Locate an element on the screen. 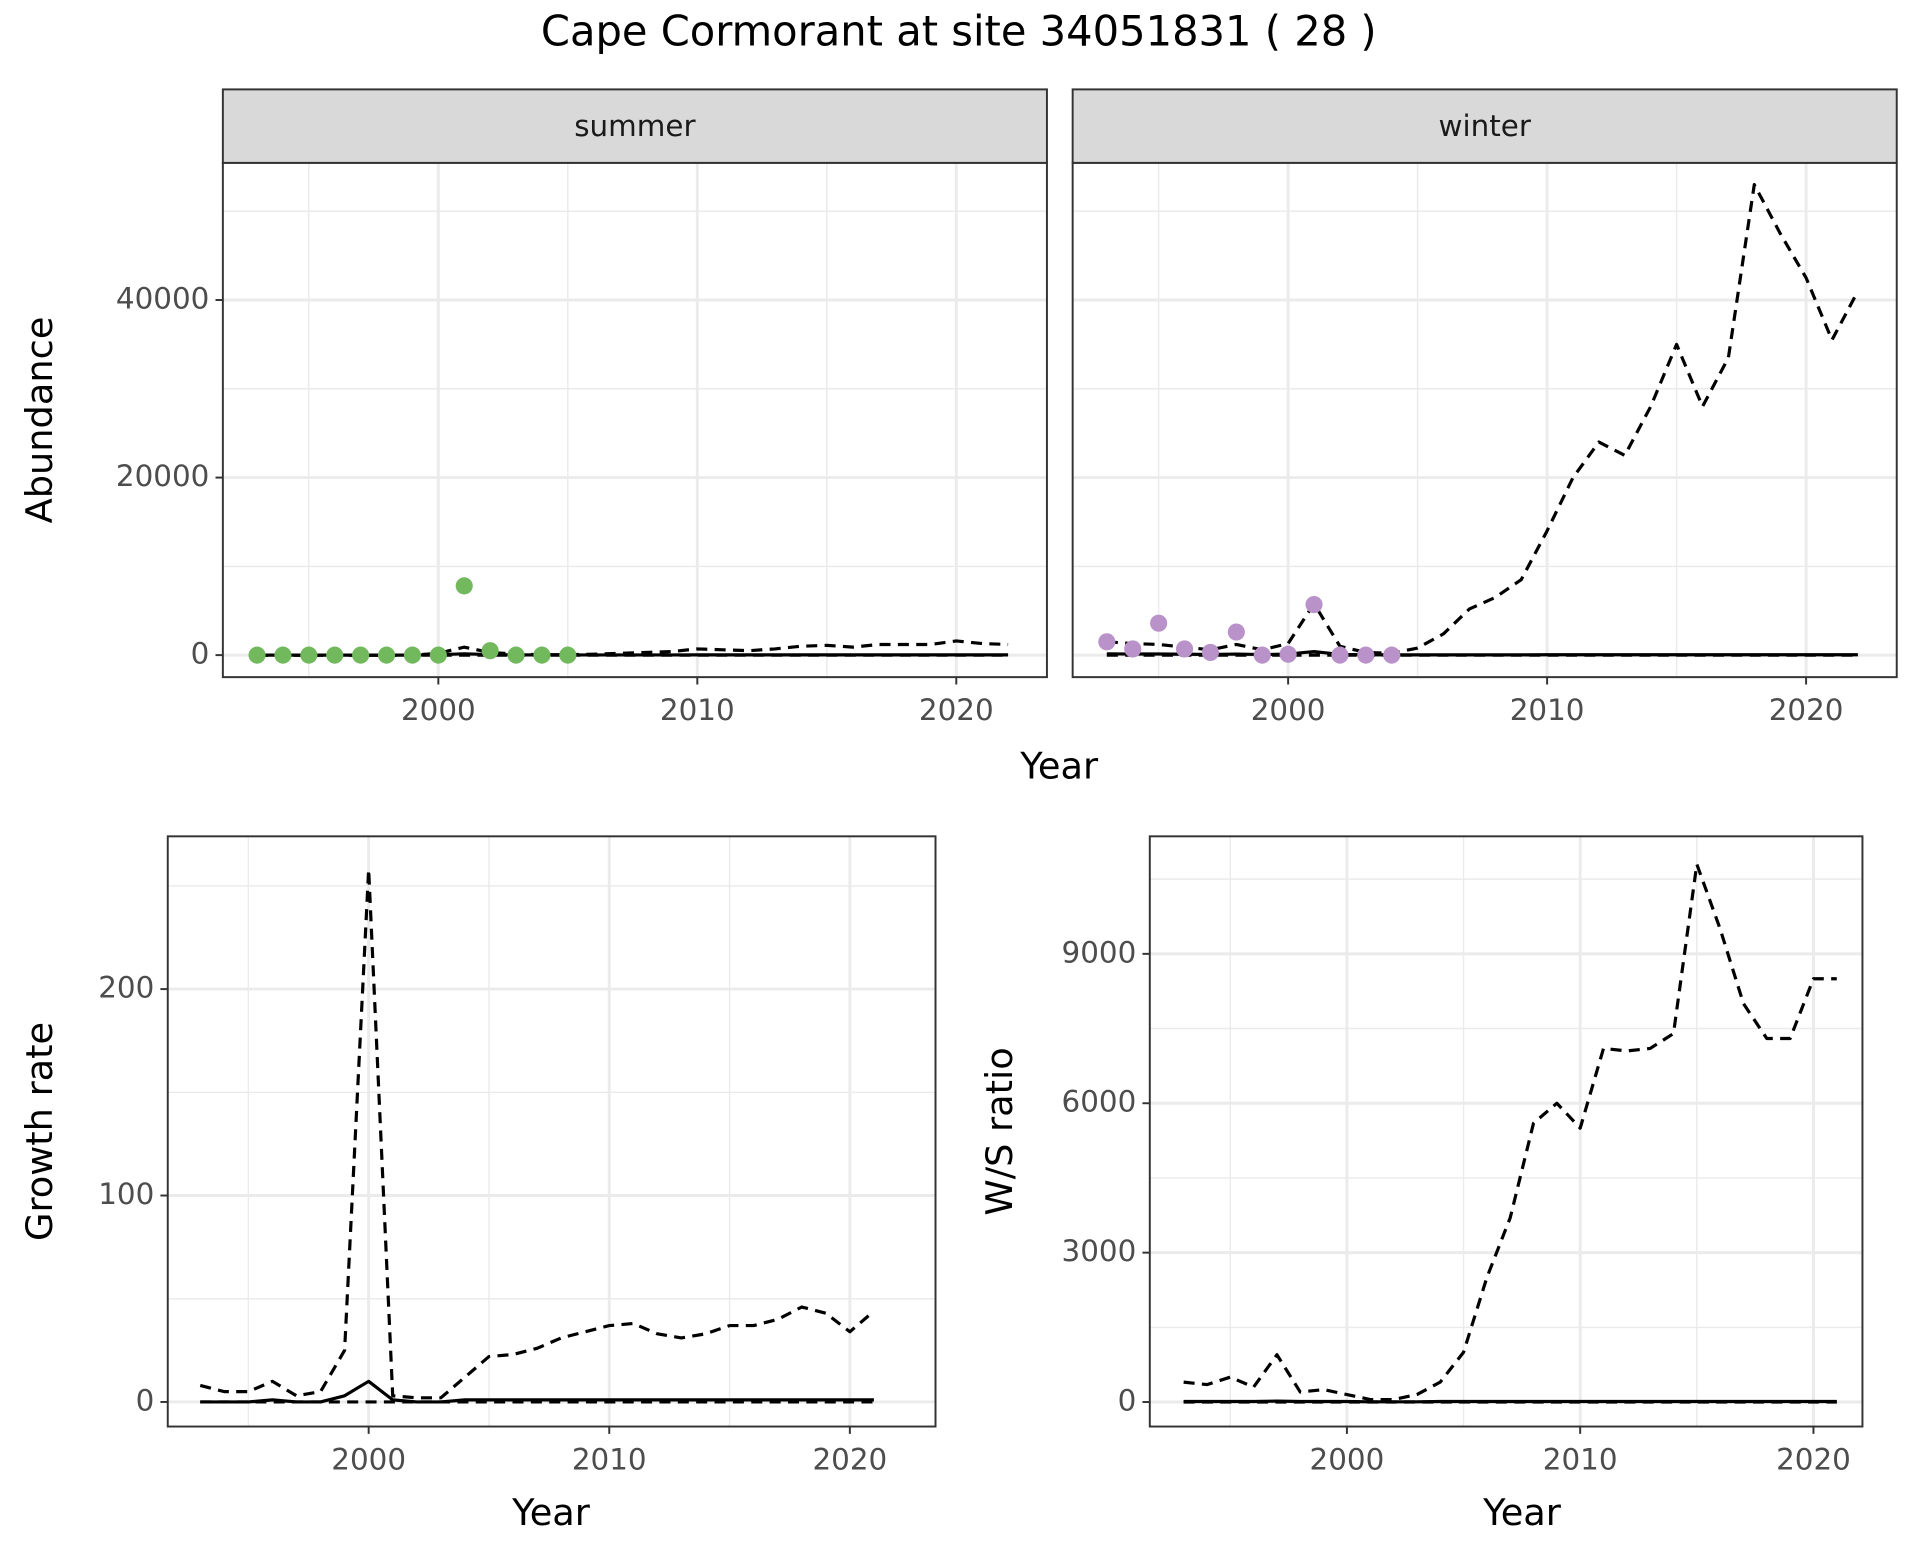 This screenshot has width=1920, height=1560. y-tick-label: 100 is located at coordinates (126, 1194).